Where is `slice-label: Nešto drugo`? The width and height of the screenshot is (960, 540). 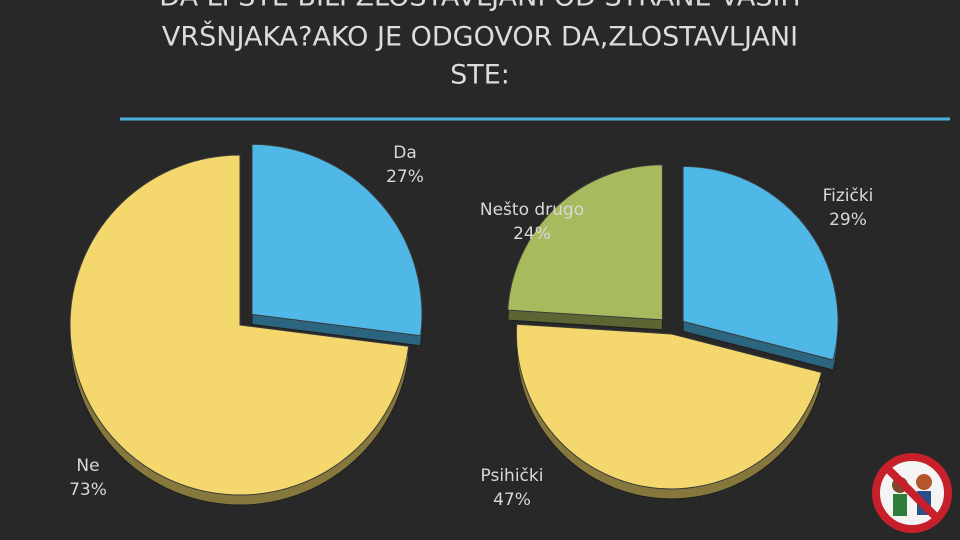
slice-label: Nešto drugo is located at coordinates (532, 210).